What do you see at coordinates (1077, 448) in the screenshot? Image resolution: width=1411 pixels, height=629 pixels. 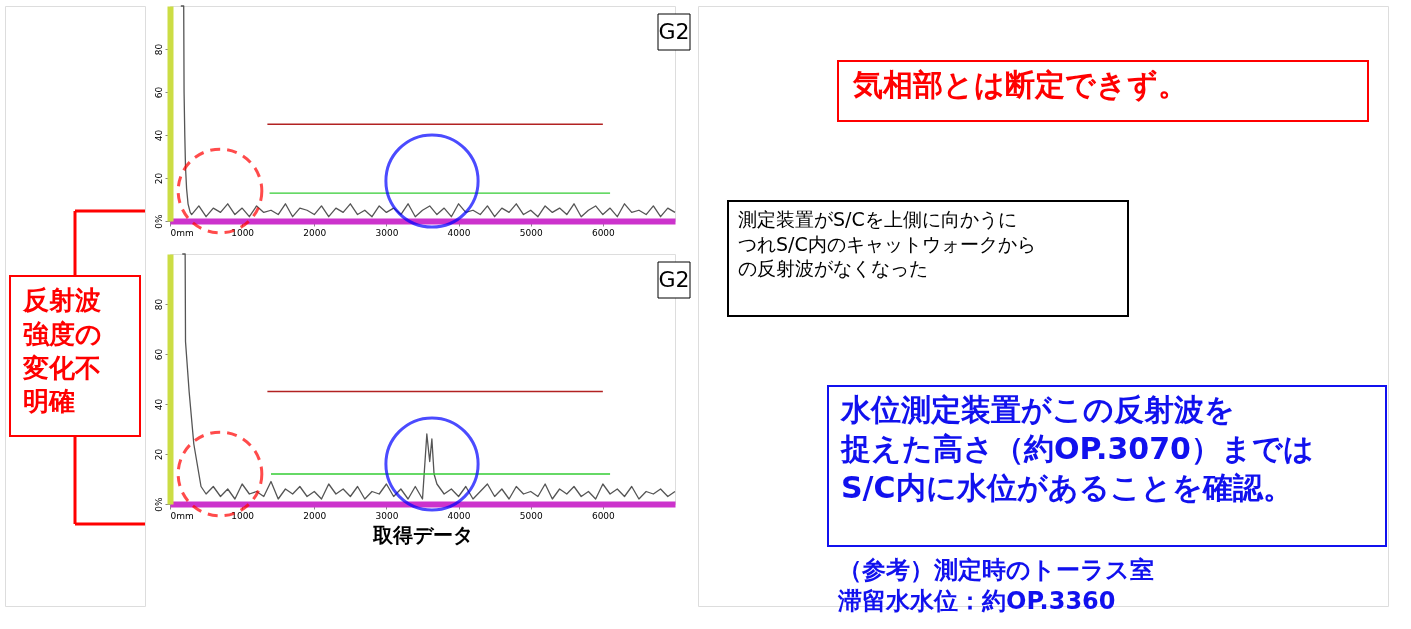 I see `text: 水位測定装置がこの反射波を捉えた高さ（約OP.3070）まではS/C内に水位があることを確認。` at bounding box center [1077, 448].